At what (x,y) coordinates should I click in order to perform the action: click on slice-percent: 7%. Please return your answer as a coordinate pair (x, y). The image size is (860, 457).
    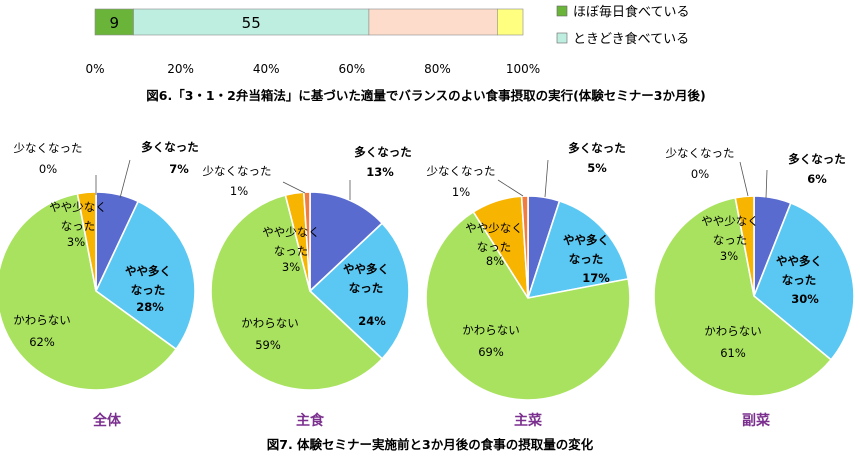
    Looking at the image, I should click on (179, 169).